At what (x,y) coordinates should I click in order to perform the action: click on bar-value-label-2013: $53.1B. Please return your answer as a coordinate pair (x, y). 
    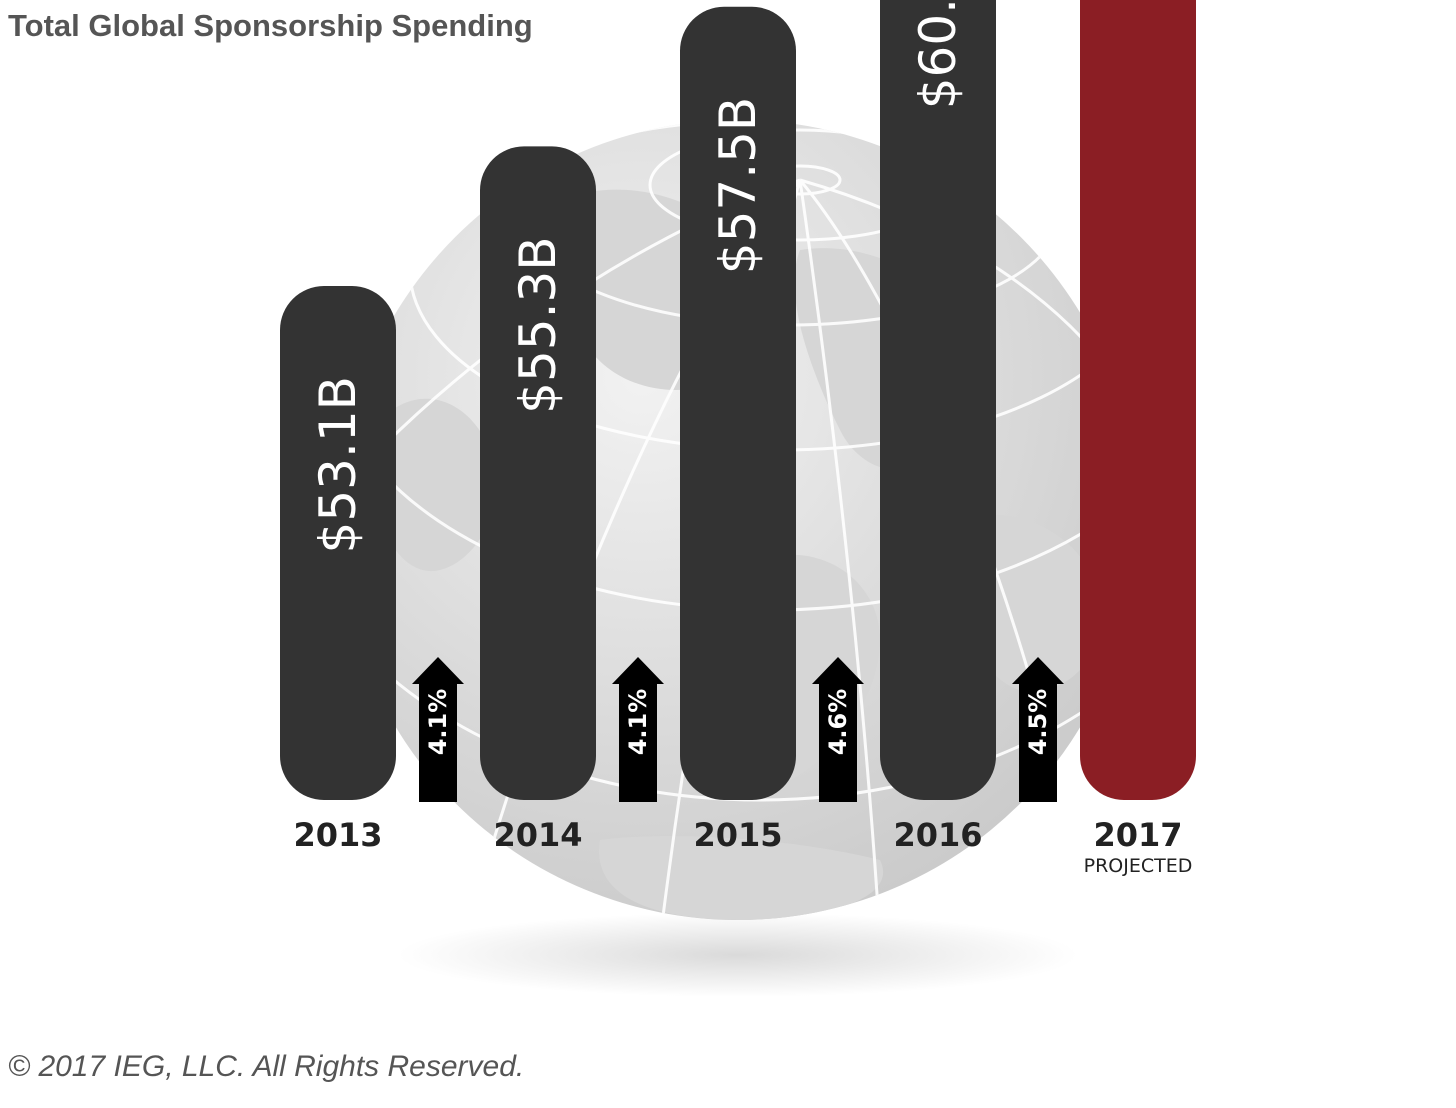
    Looking at the image, I should click on (338, 464).